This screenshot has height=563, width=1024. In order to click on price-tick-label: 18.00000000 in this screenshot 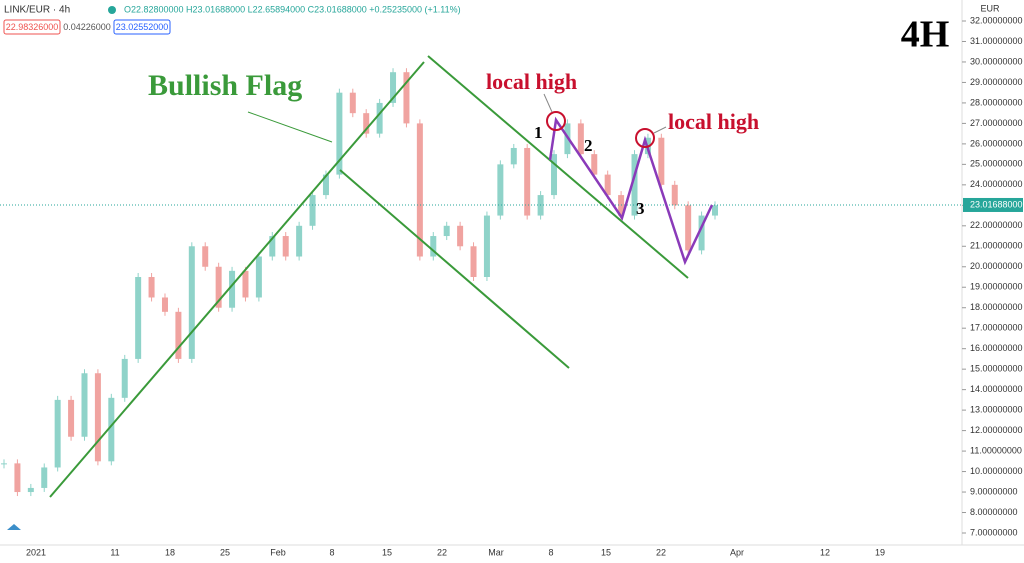, I will do `click(996, 307)`.